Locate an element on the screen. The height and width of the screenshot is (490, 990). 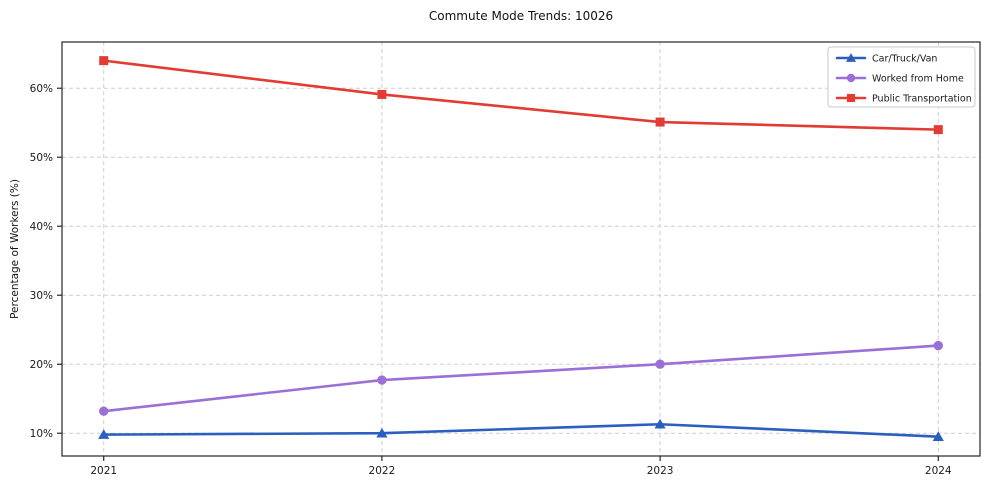
legend-label: Car/Truck/Van is located at coordinates (904, 58).